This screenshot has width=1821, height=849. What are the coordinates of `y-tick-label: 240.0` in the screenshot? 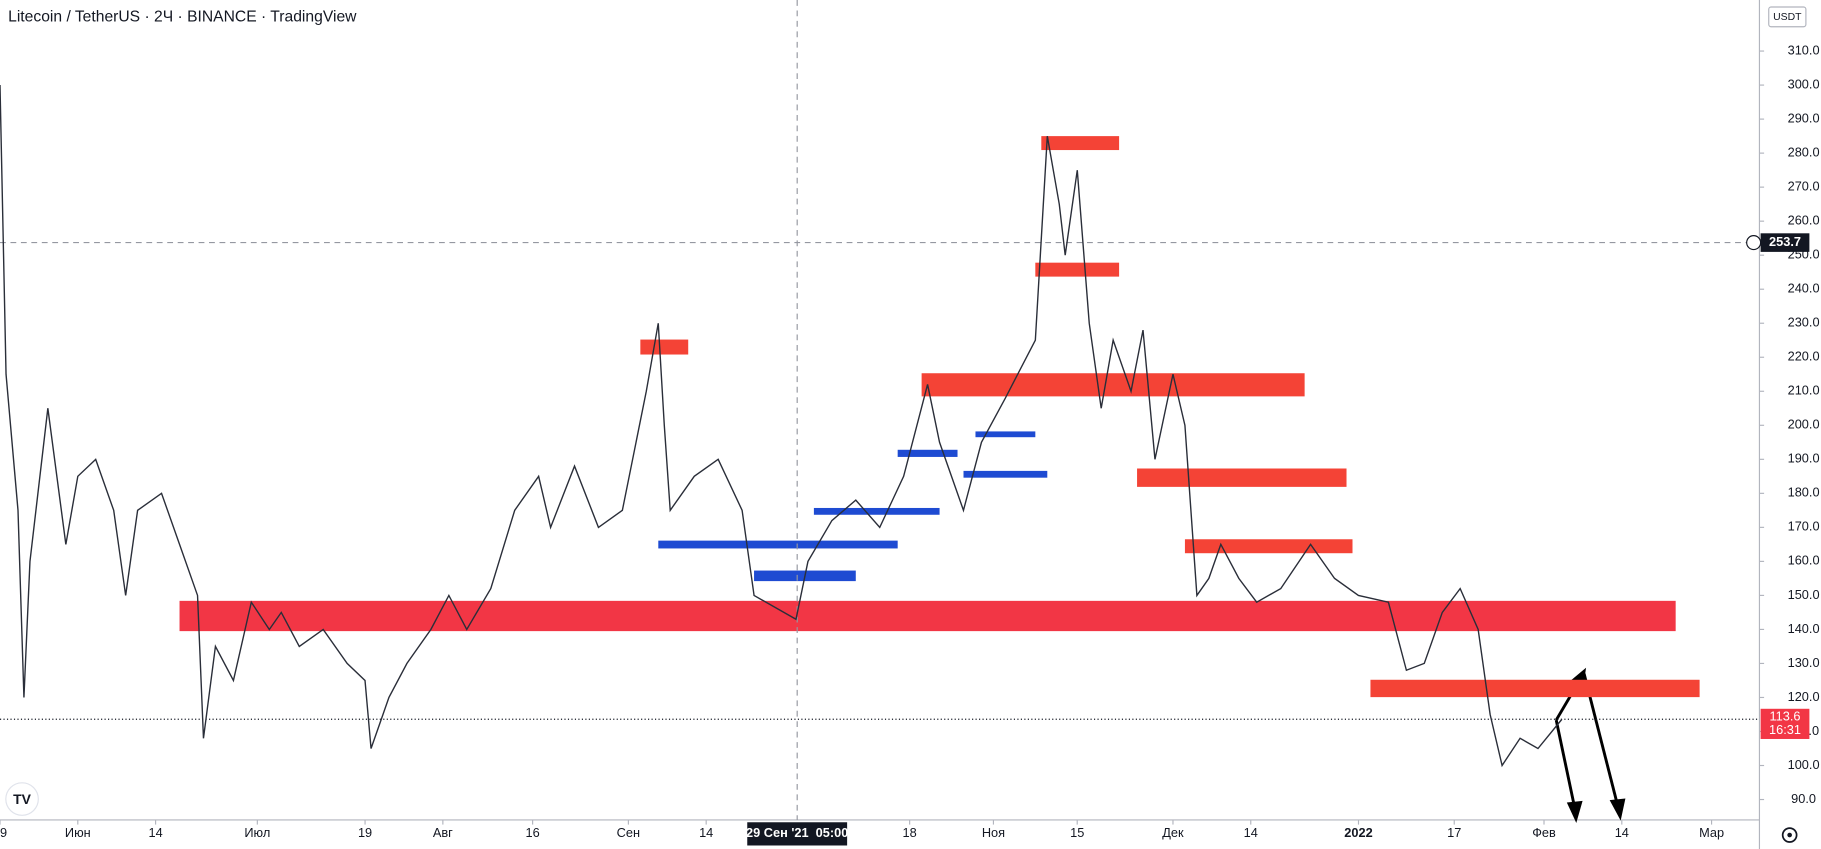 It's located at (1804, 288).